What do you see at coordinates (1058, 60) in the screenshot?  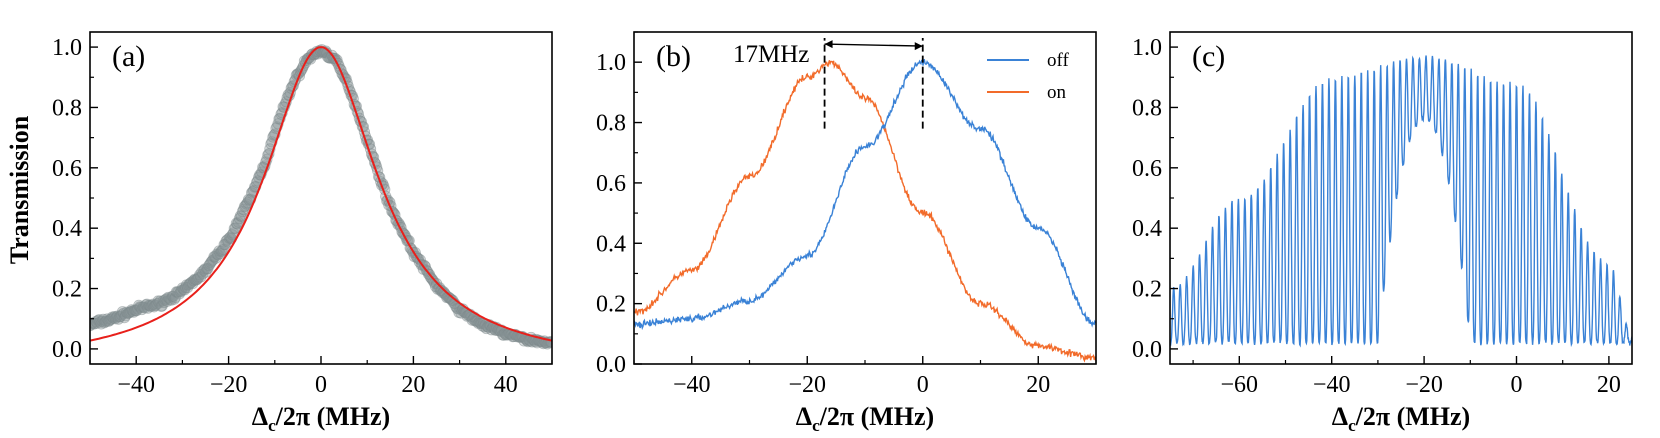 I see `legend-off-label: off` at bounding box center [1058, 60].